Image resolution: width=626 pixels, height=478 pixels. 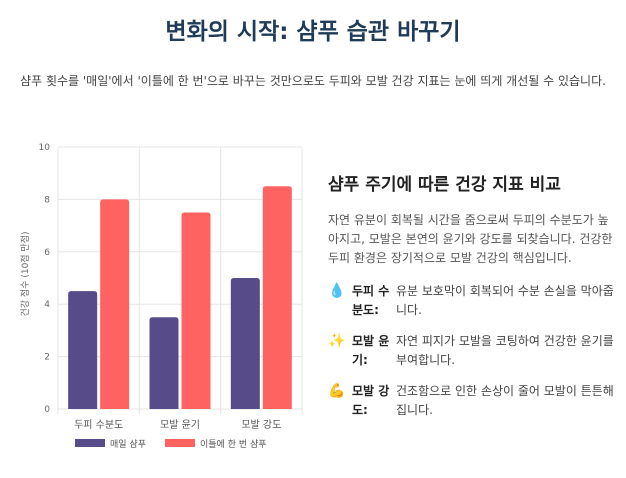 What do you see at coordinates (444, 185) in the screenshot?
I see `panel-title: 샴푸 주기에 따른 건강 지표 비교` at bounding box center [444, 185].